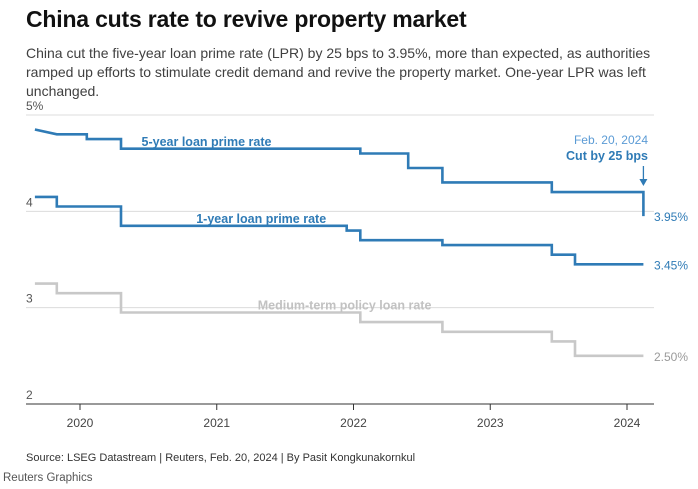  What do you see at coordinates (353, 423) in the screenshot?
I see `x-tick-label-2022: 2022` at bounding box center [353, 423].